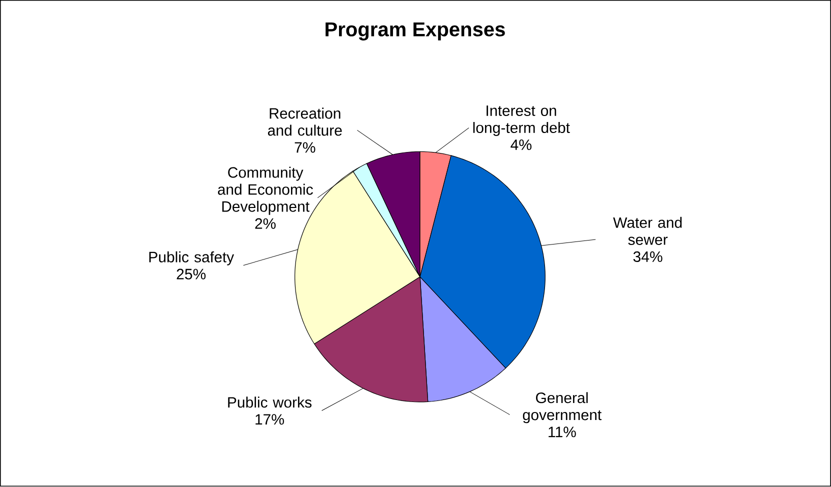  Describe the element at coordinates (521, 145) in the screenshot. I see `data-label: 4%` at that location.